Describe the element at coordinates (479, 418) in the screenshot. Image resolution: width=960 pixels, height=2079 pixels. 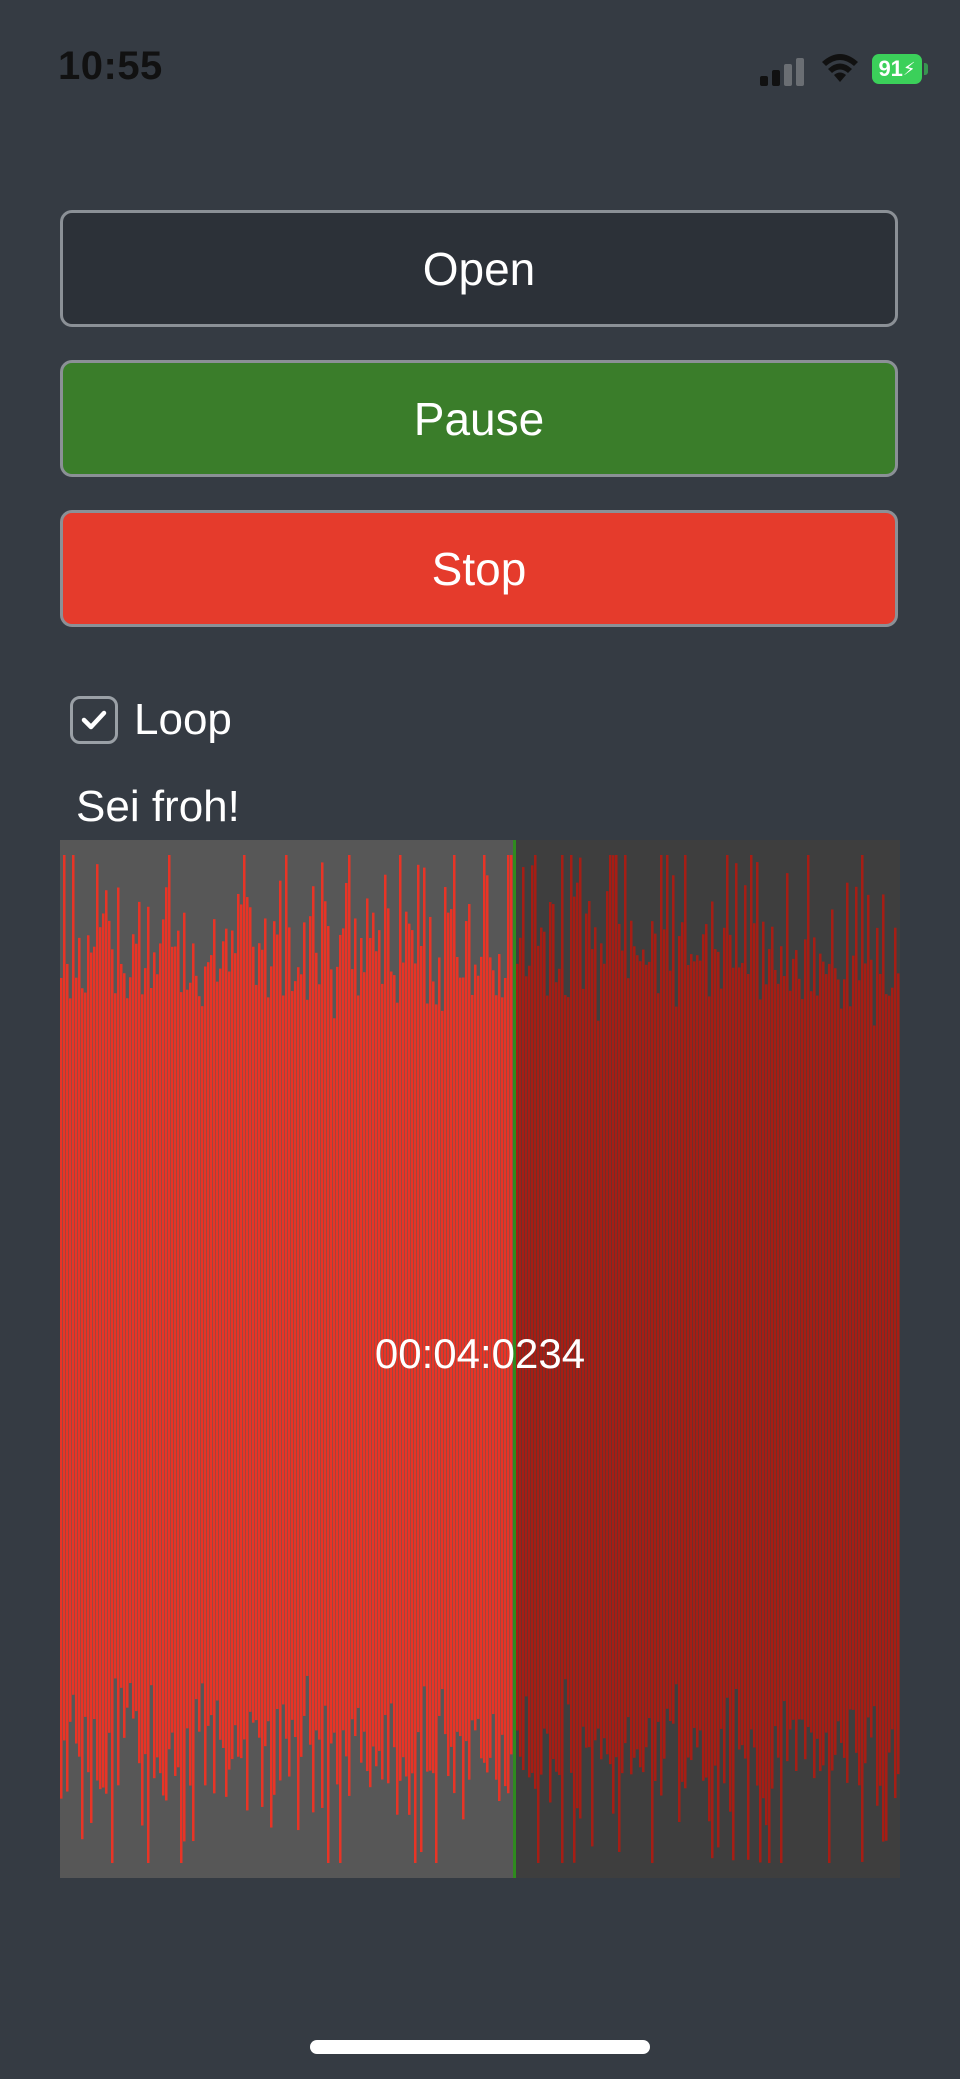
I see `pause-button: Pause` at that location.